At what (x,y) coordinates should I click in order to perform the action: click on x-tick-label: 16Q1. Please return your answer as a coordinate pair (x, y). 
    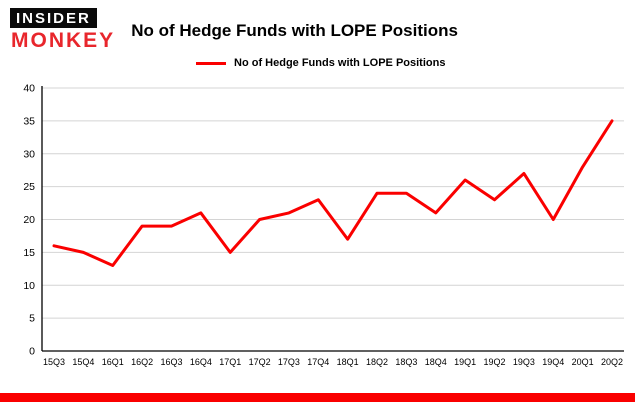
    Looking at the image, I should click on (113, 362).